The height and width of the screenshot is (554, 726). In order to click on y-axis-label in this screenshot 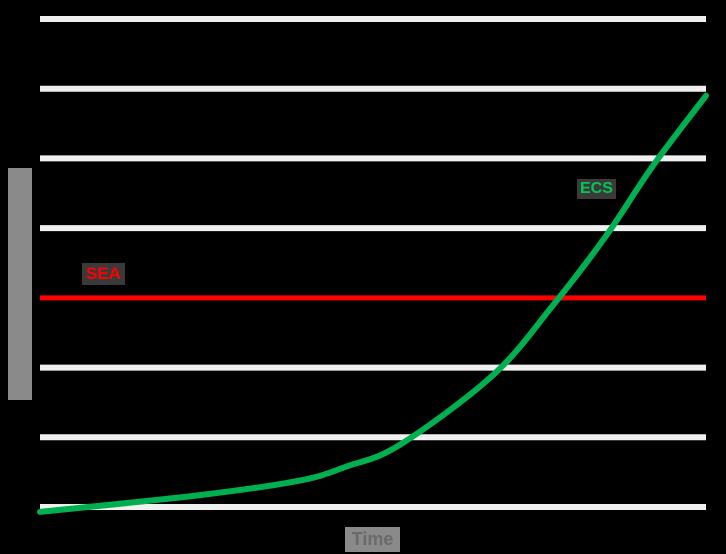, I will do `click(20, 284)`.